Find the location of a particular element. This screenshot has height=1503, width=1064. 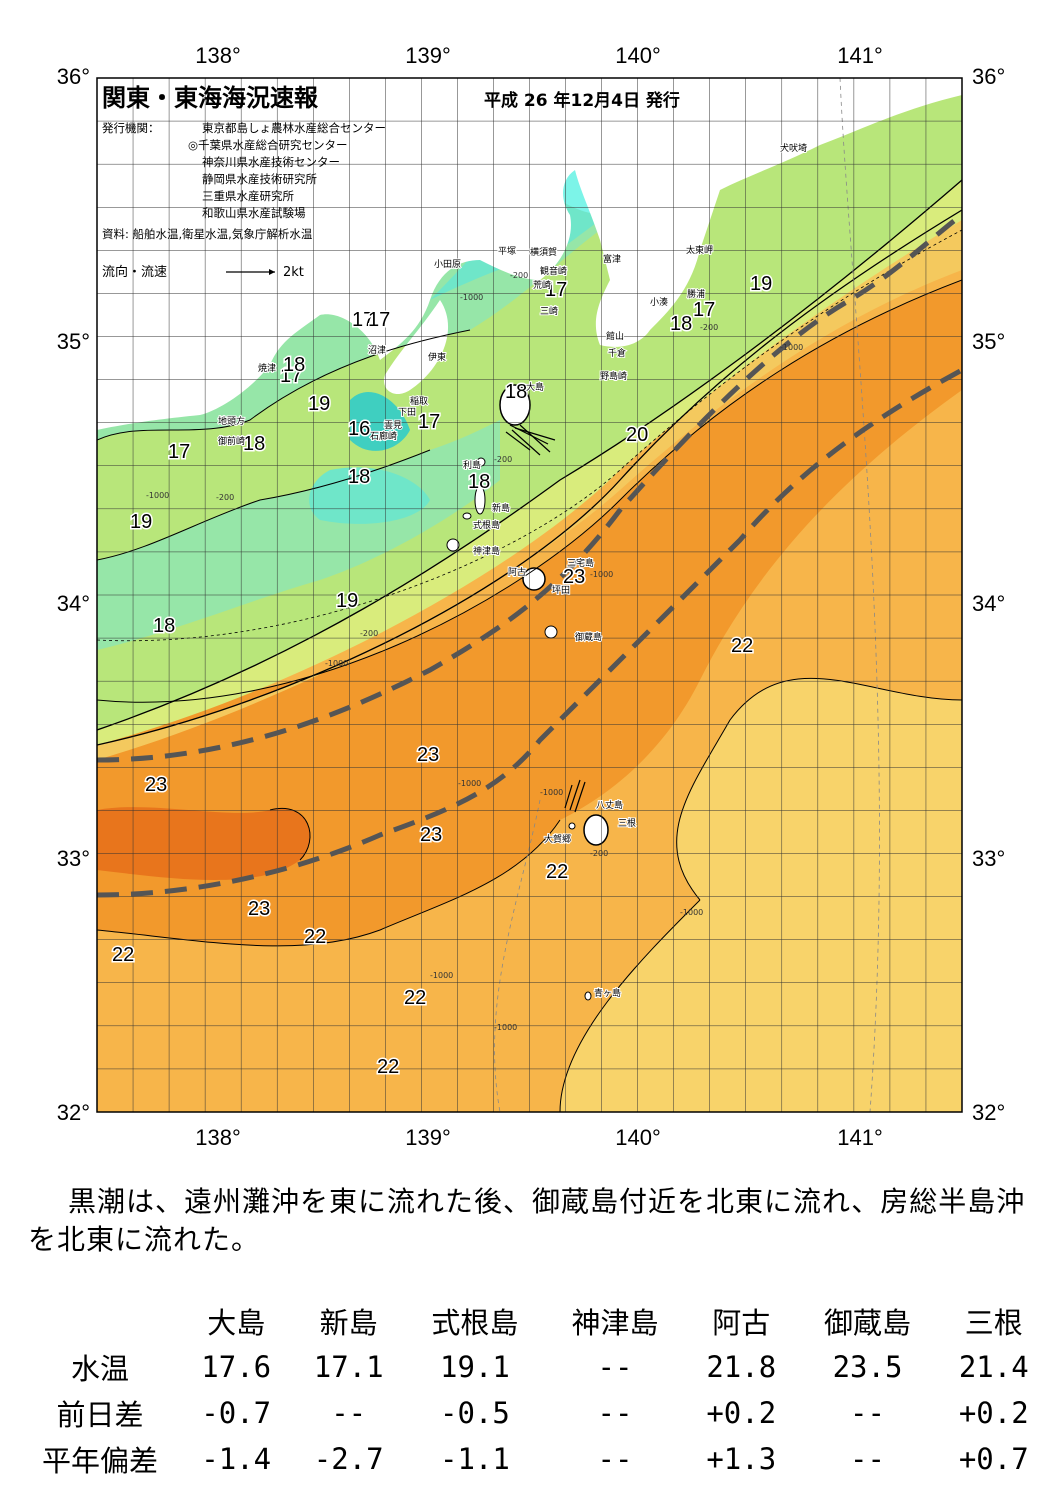

place-label: 伊東 is located at coordinates (437, 357).